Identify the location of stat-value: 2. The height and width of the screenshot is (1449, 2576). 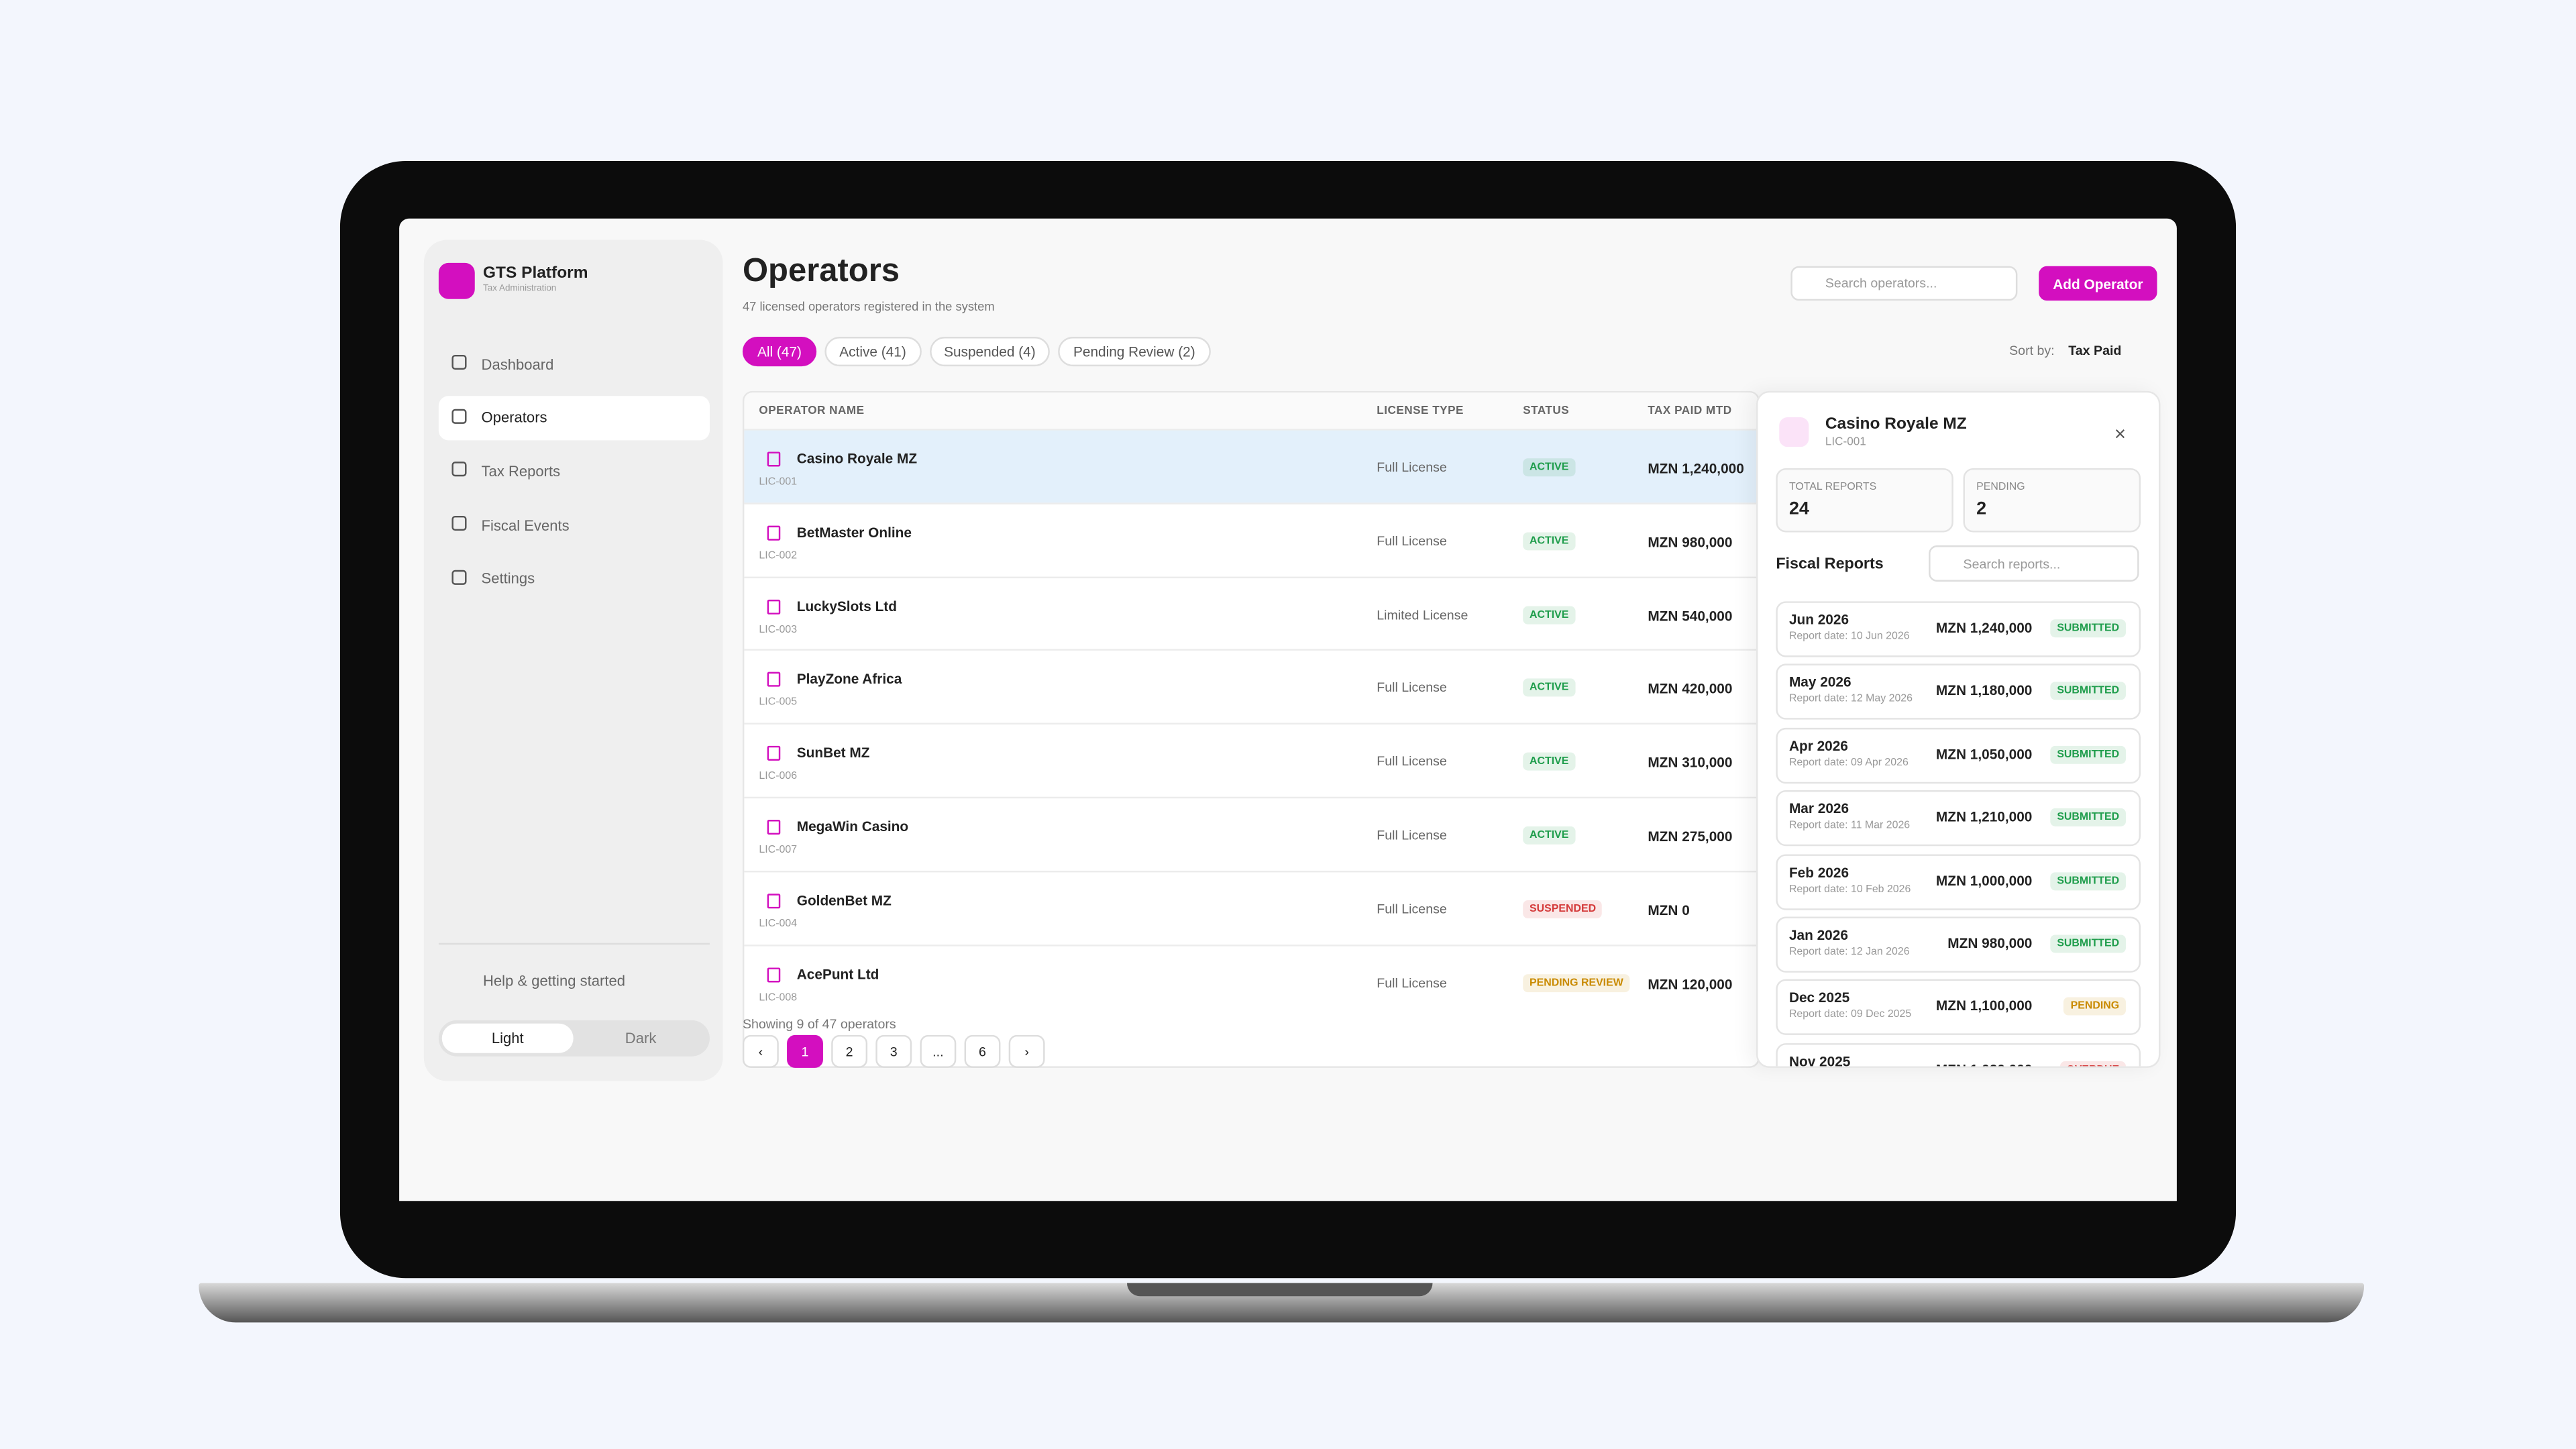
(1981, 509).